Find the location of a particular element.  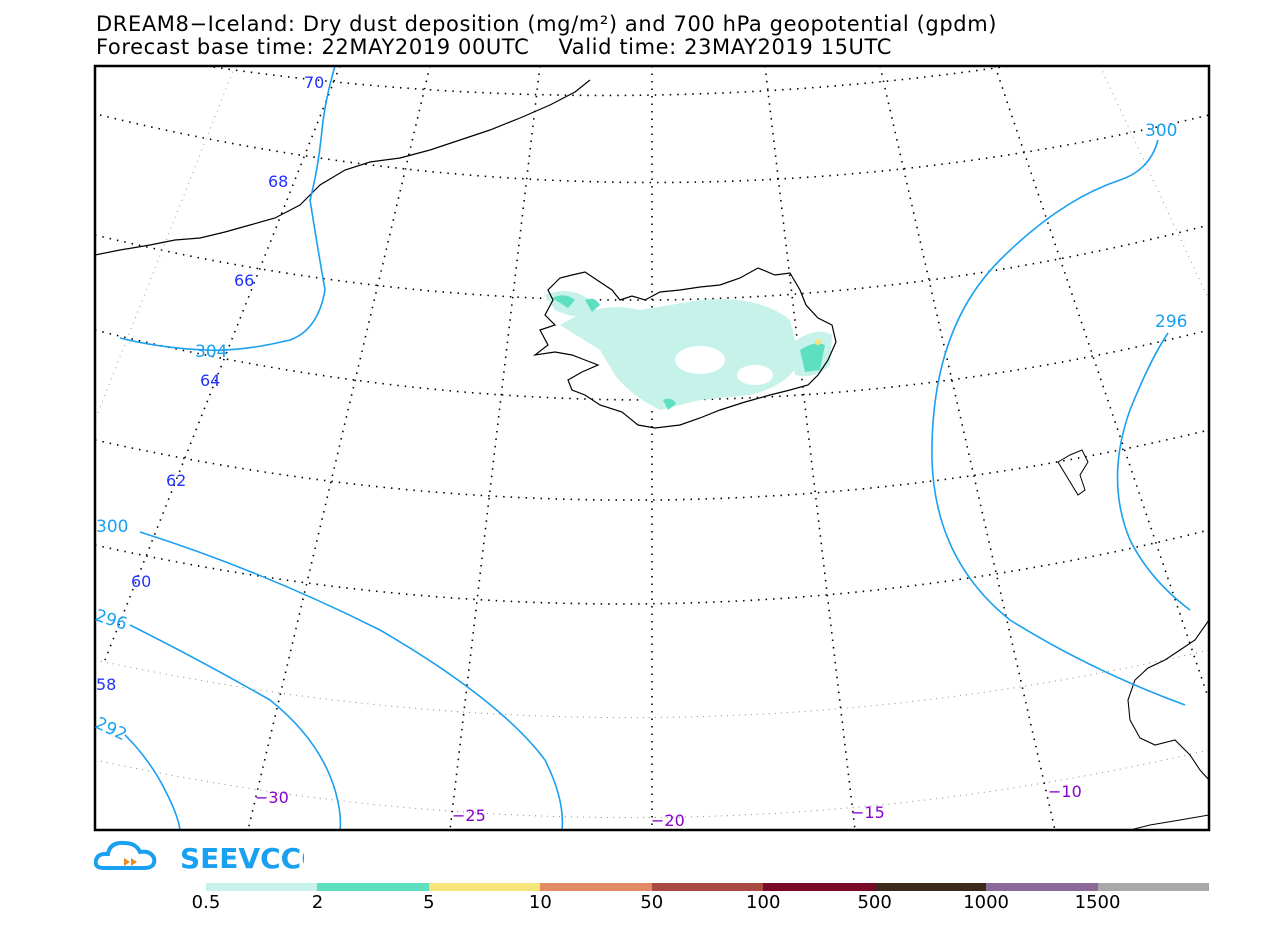

contour-label: 304 is located at coordinates (211, 352).